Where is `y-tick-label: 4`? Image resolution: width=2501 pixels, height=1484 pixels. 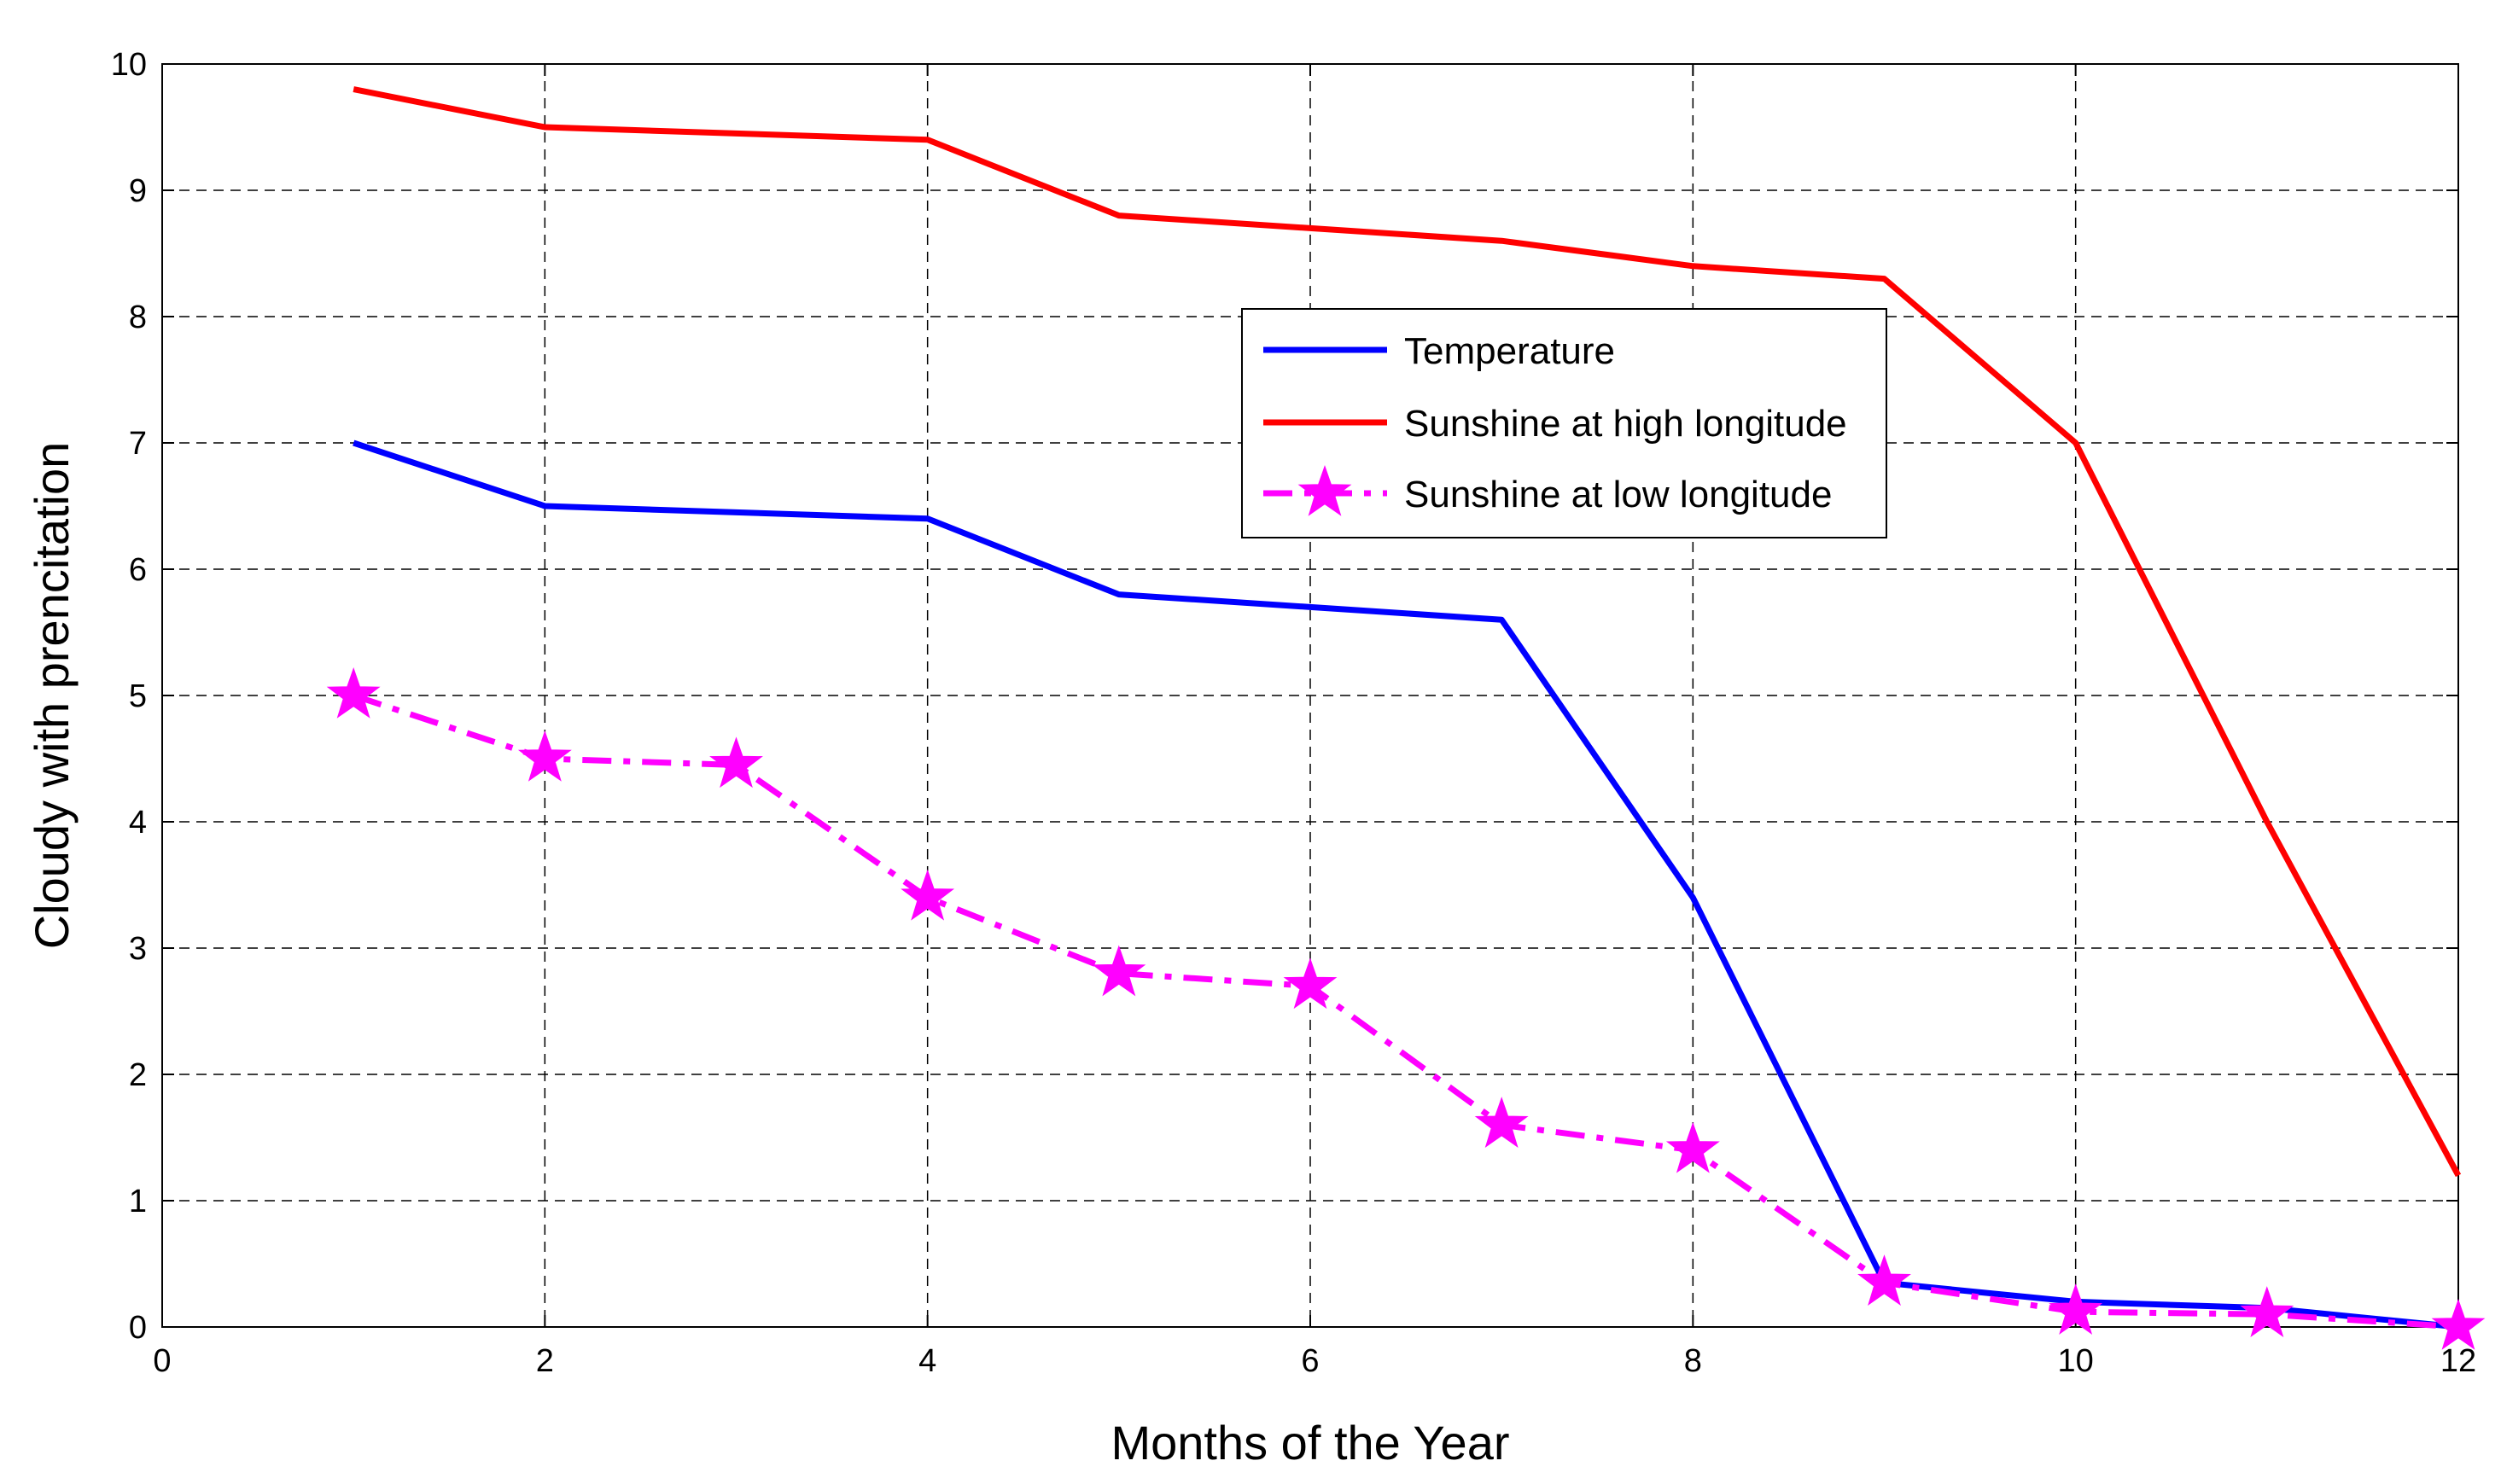 y-tick-label: 4 is located at coordinates (138, 823).